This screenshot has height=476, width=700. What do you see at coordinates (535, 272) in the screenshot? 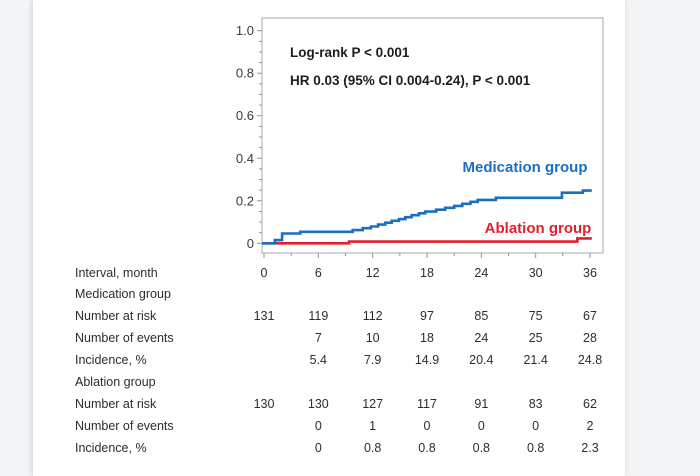
I see `table-cell: 30` at bounding box center [535, 272].